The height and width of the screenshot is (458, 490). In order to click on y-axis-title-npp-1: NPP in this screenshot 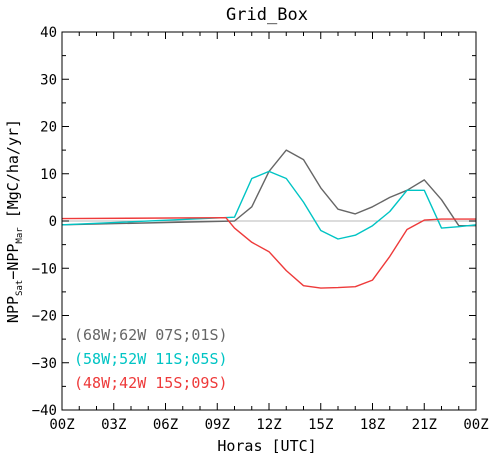, I will do `click(13, 309)`.